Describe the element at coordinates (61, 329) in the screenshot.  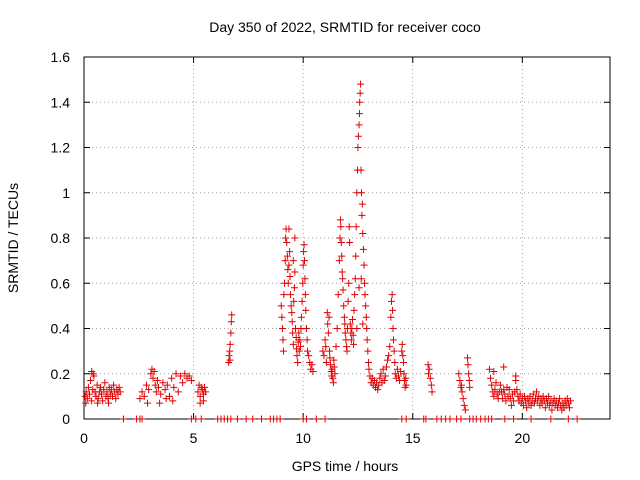
I see `y-tick-label: 0.4` at that location.